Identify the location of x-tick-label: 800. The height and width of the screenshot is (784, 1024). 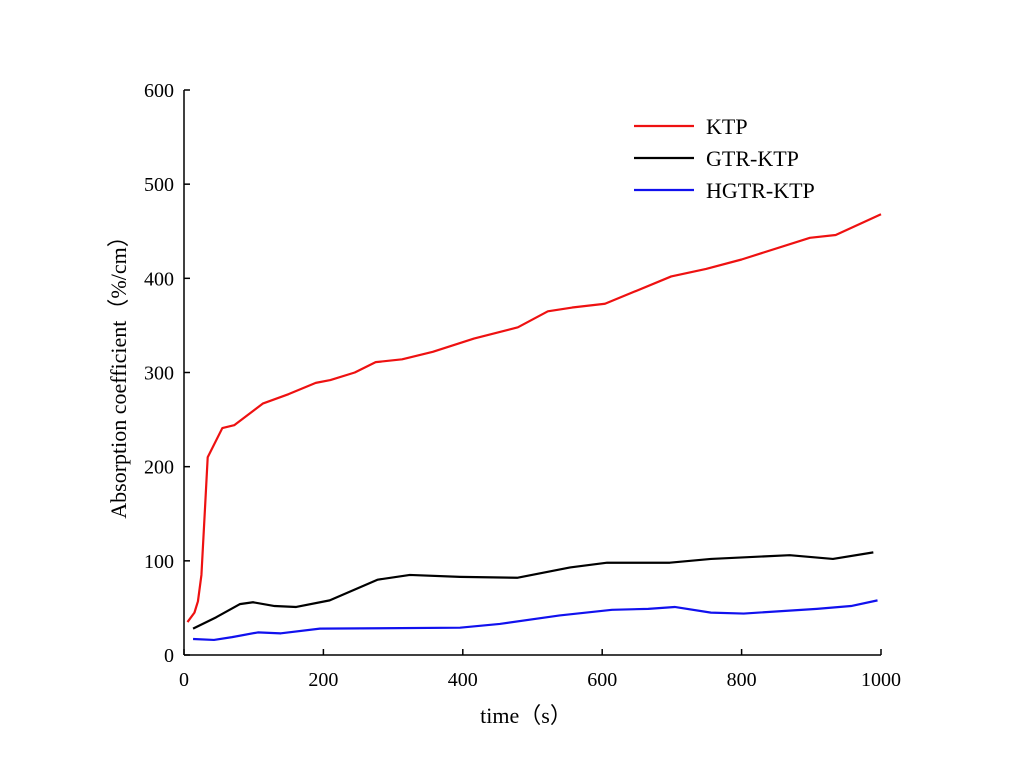
(742, 680).